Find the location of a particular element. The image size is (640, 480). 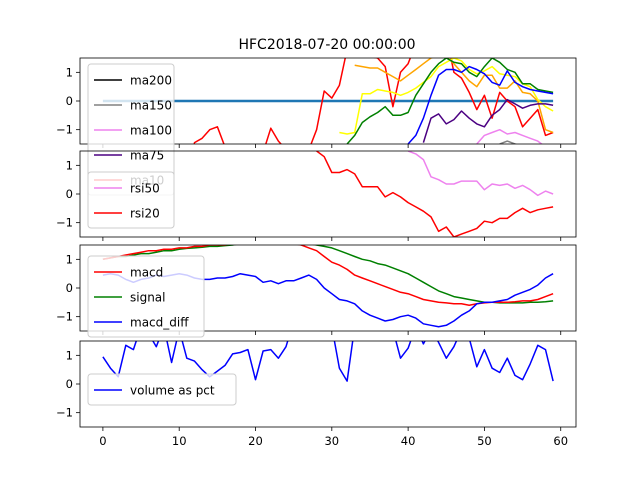

panel-volume-series is located at coordinates (328, 361).